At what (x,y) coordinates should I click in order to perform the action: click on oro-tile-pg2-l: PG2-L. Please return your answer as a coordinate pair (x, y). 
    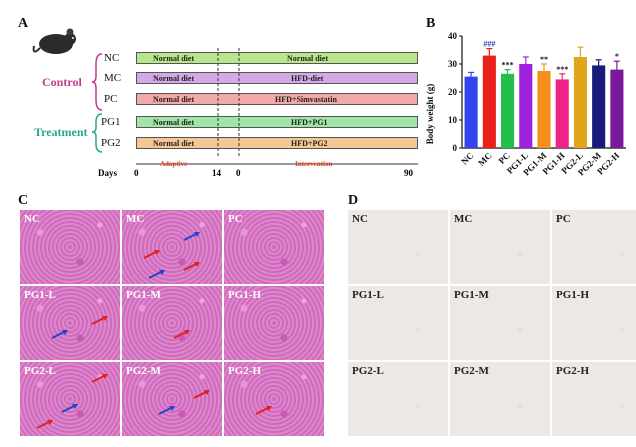
    Looking at the image, I should click on (398, 399).